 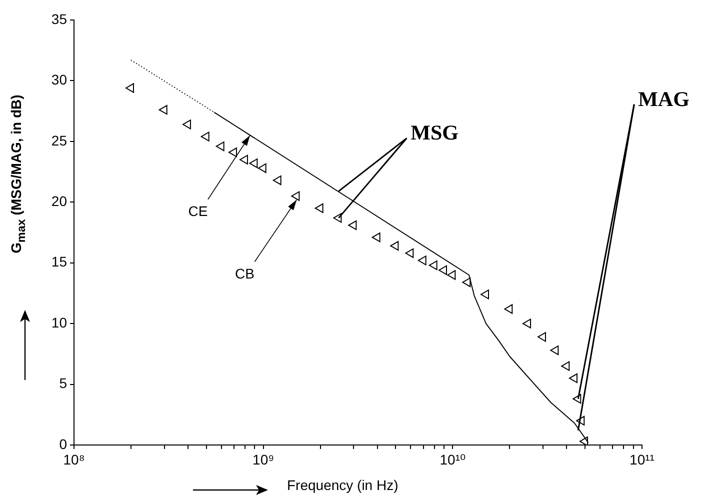 What do you see at coordinates (59, 140) in the screenshot?
I see `y-tick-label: 25` at bounding box center [59, 140].